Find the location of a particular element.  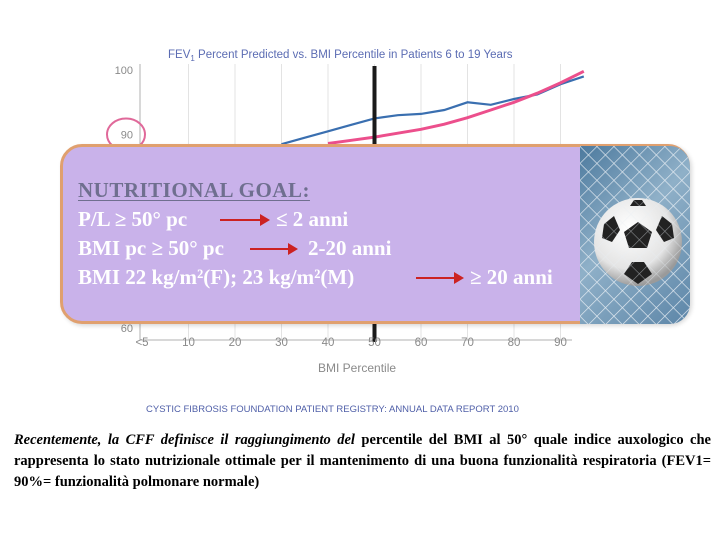

goal-row-2-left: BMI pc ≥ 50° pc is located at coordinates (151, 248).